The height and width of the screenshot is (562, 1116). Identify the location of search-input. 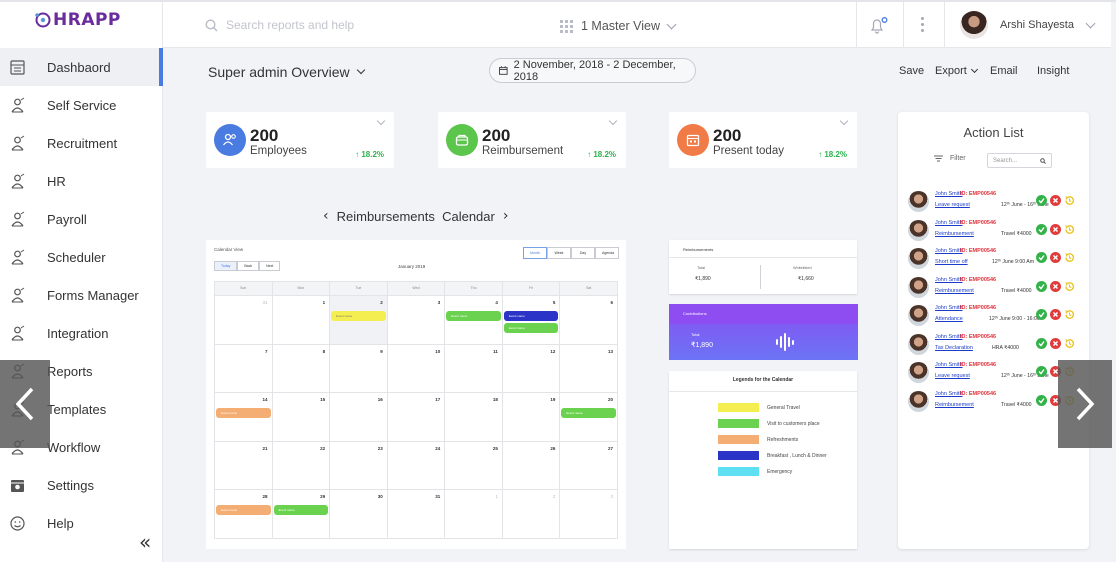
(326, 25).